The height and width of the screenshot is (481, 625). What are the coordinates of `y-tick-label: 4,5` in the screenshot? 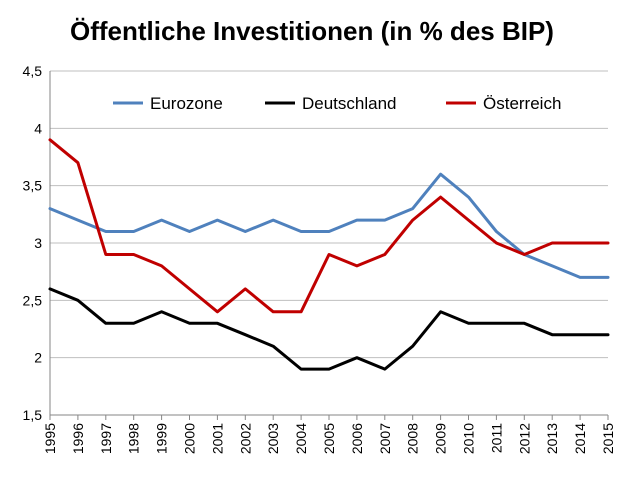 It's located at (33, 71).